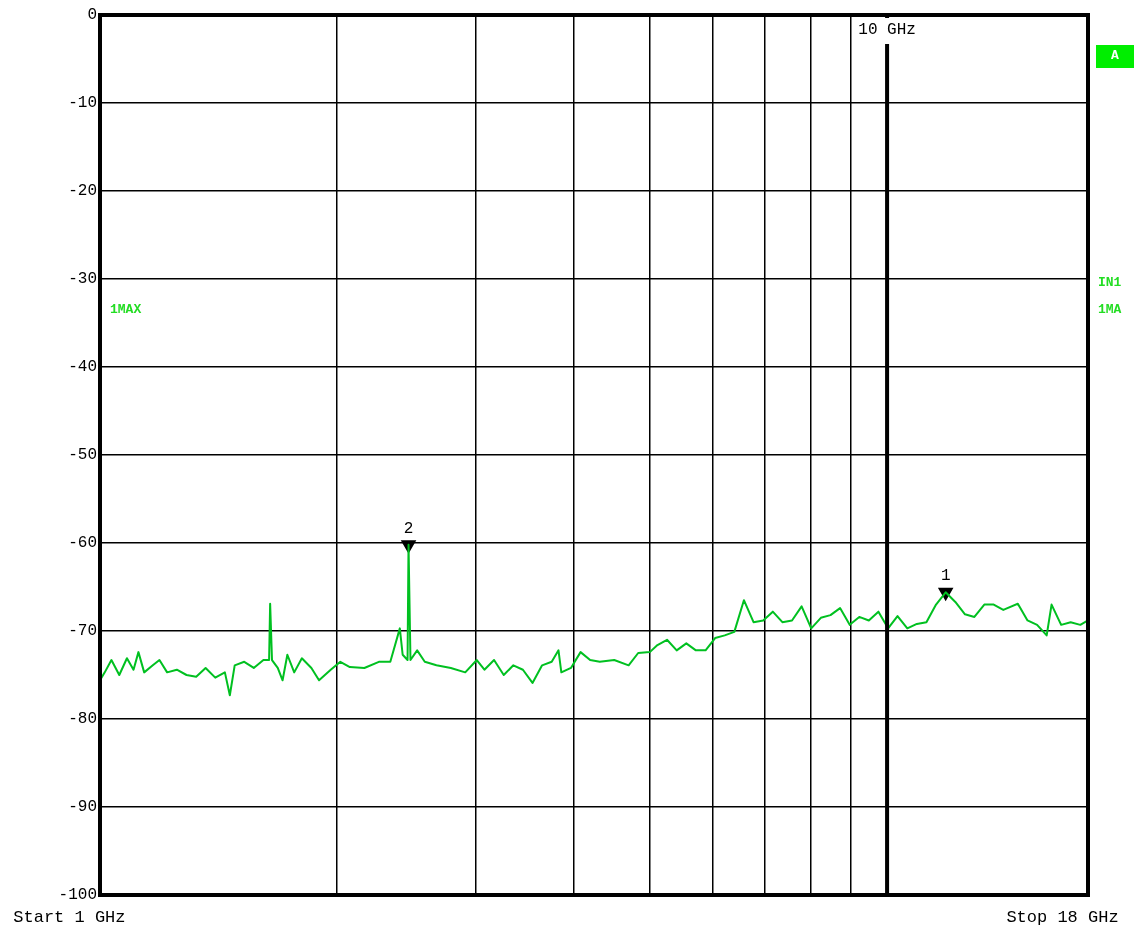 This screenshot has height=928, width=1137. What do you see at coordinates (82, 455) in the screenshot?
I see `y-tick-label: -50` at bounding box center [82, 455].